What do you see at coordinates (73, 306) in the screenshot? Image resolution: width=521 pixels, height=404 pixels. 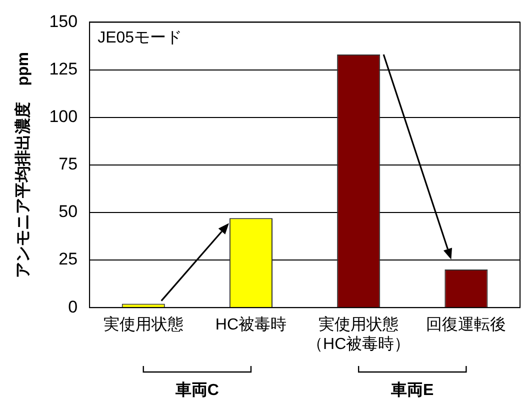 I see `y-tick-label: 0` at bounding box center [73, 306].